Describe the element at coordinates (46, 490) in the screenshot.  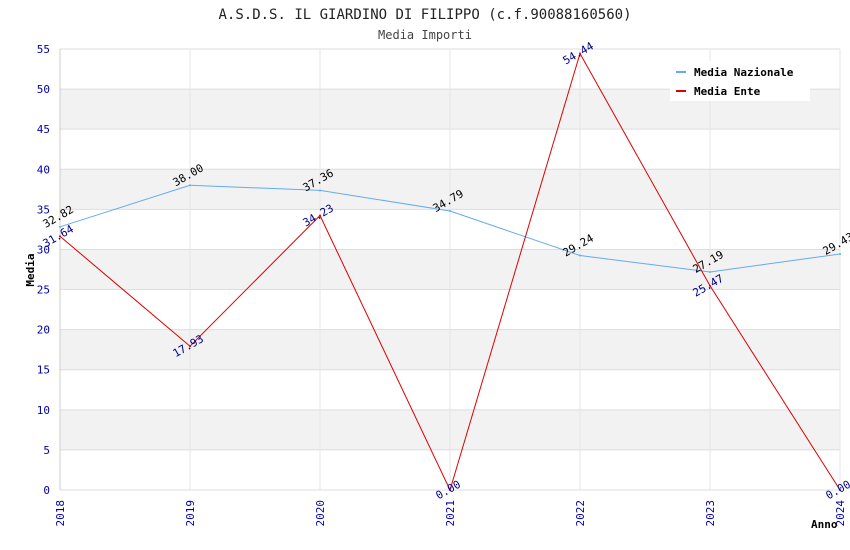
I see `y-tick-label: 0` at that location.